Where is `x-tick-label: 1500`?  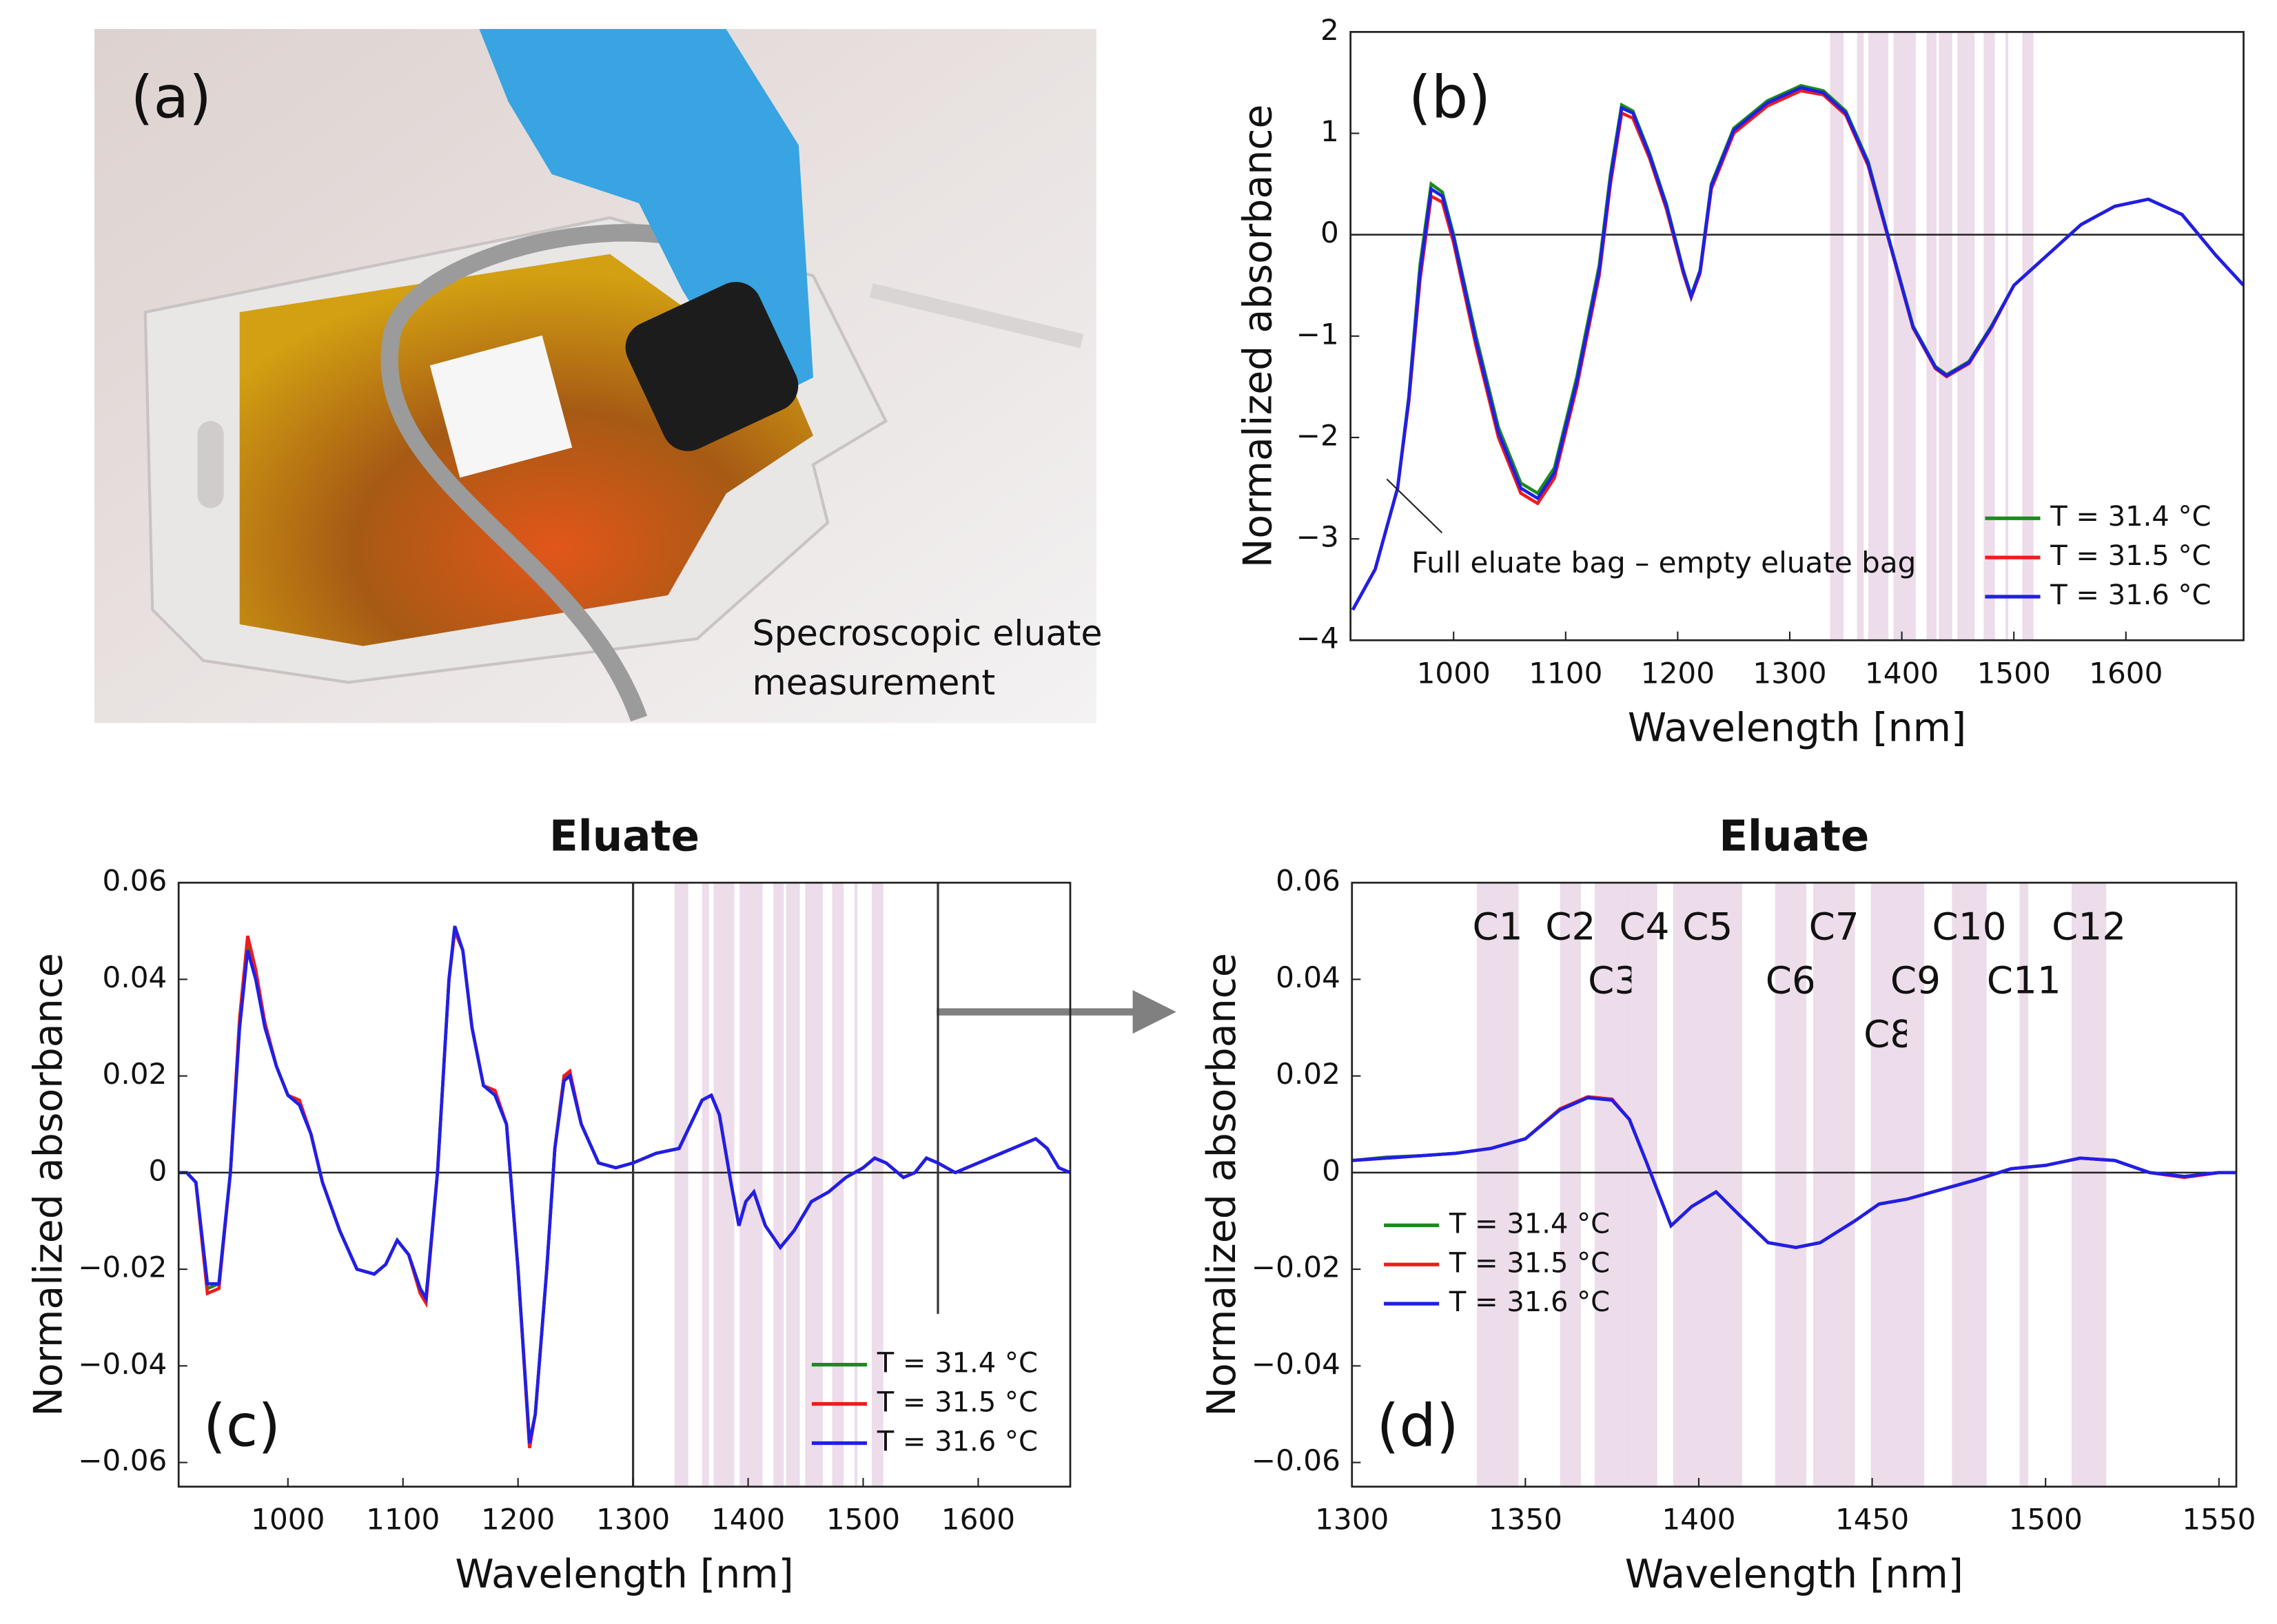 x-tick-label: 1500 is located at coordinates (863, 1519).